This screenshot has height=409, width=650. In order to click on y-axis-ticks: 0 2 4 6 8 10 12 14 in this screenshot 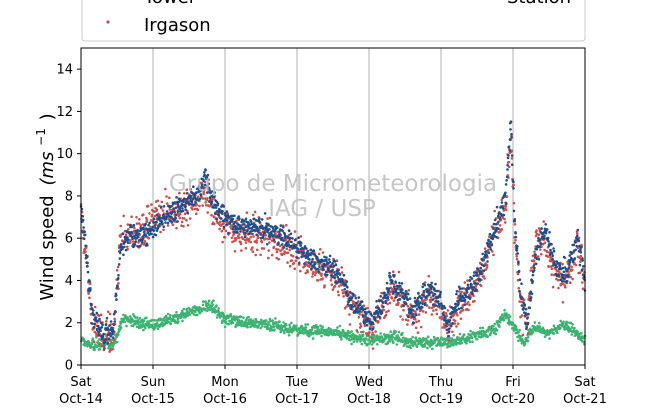, I will do `click(68, 218)`.